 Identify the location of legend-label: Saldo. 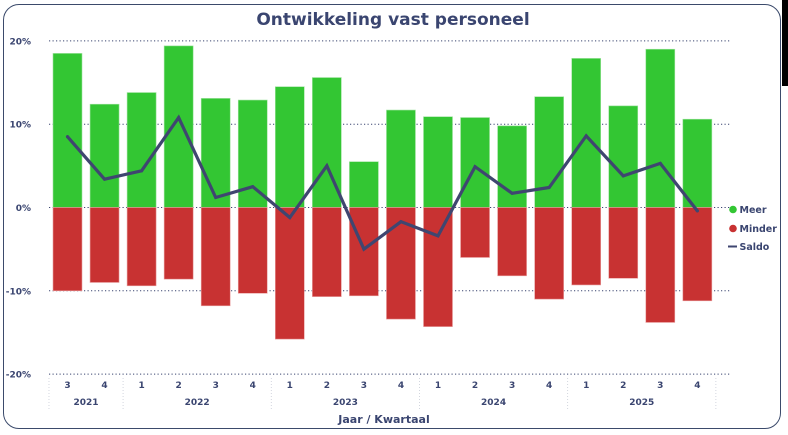
(755, 247).